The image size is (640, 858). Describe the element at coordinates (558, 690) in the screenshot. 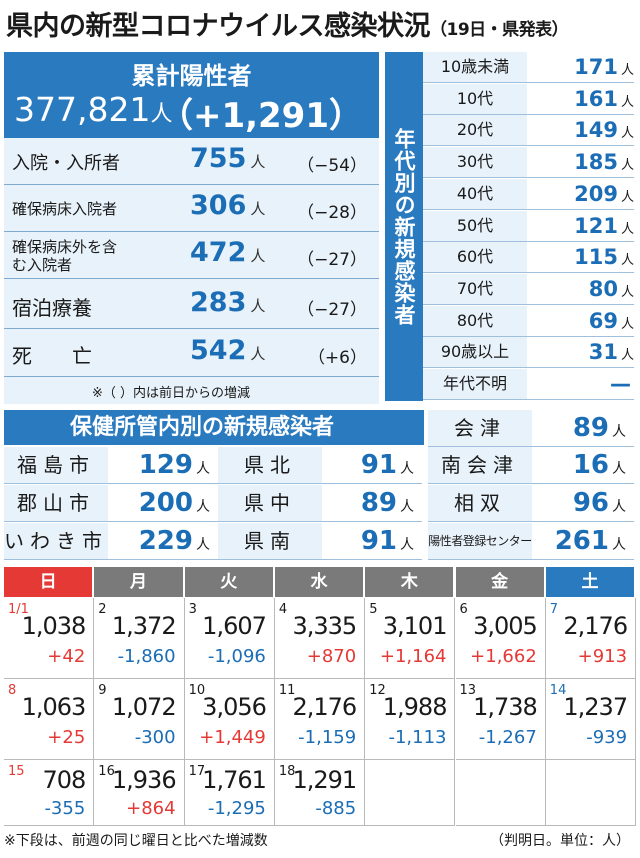

I see `calendar-date: 14` at that location.